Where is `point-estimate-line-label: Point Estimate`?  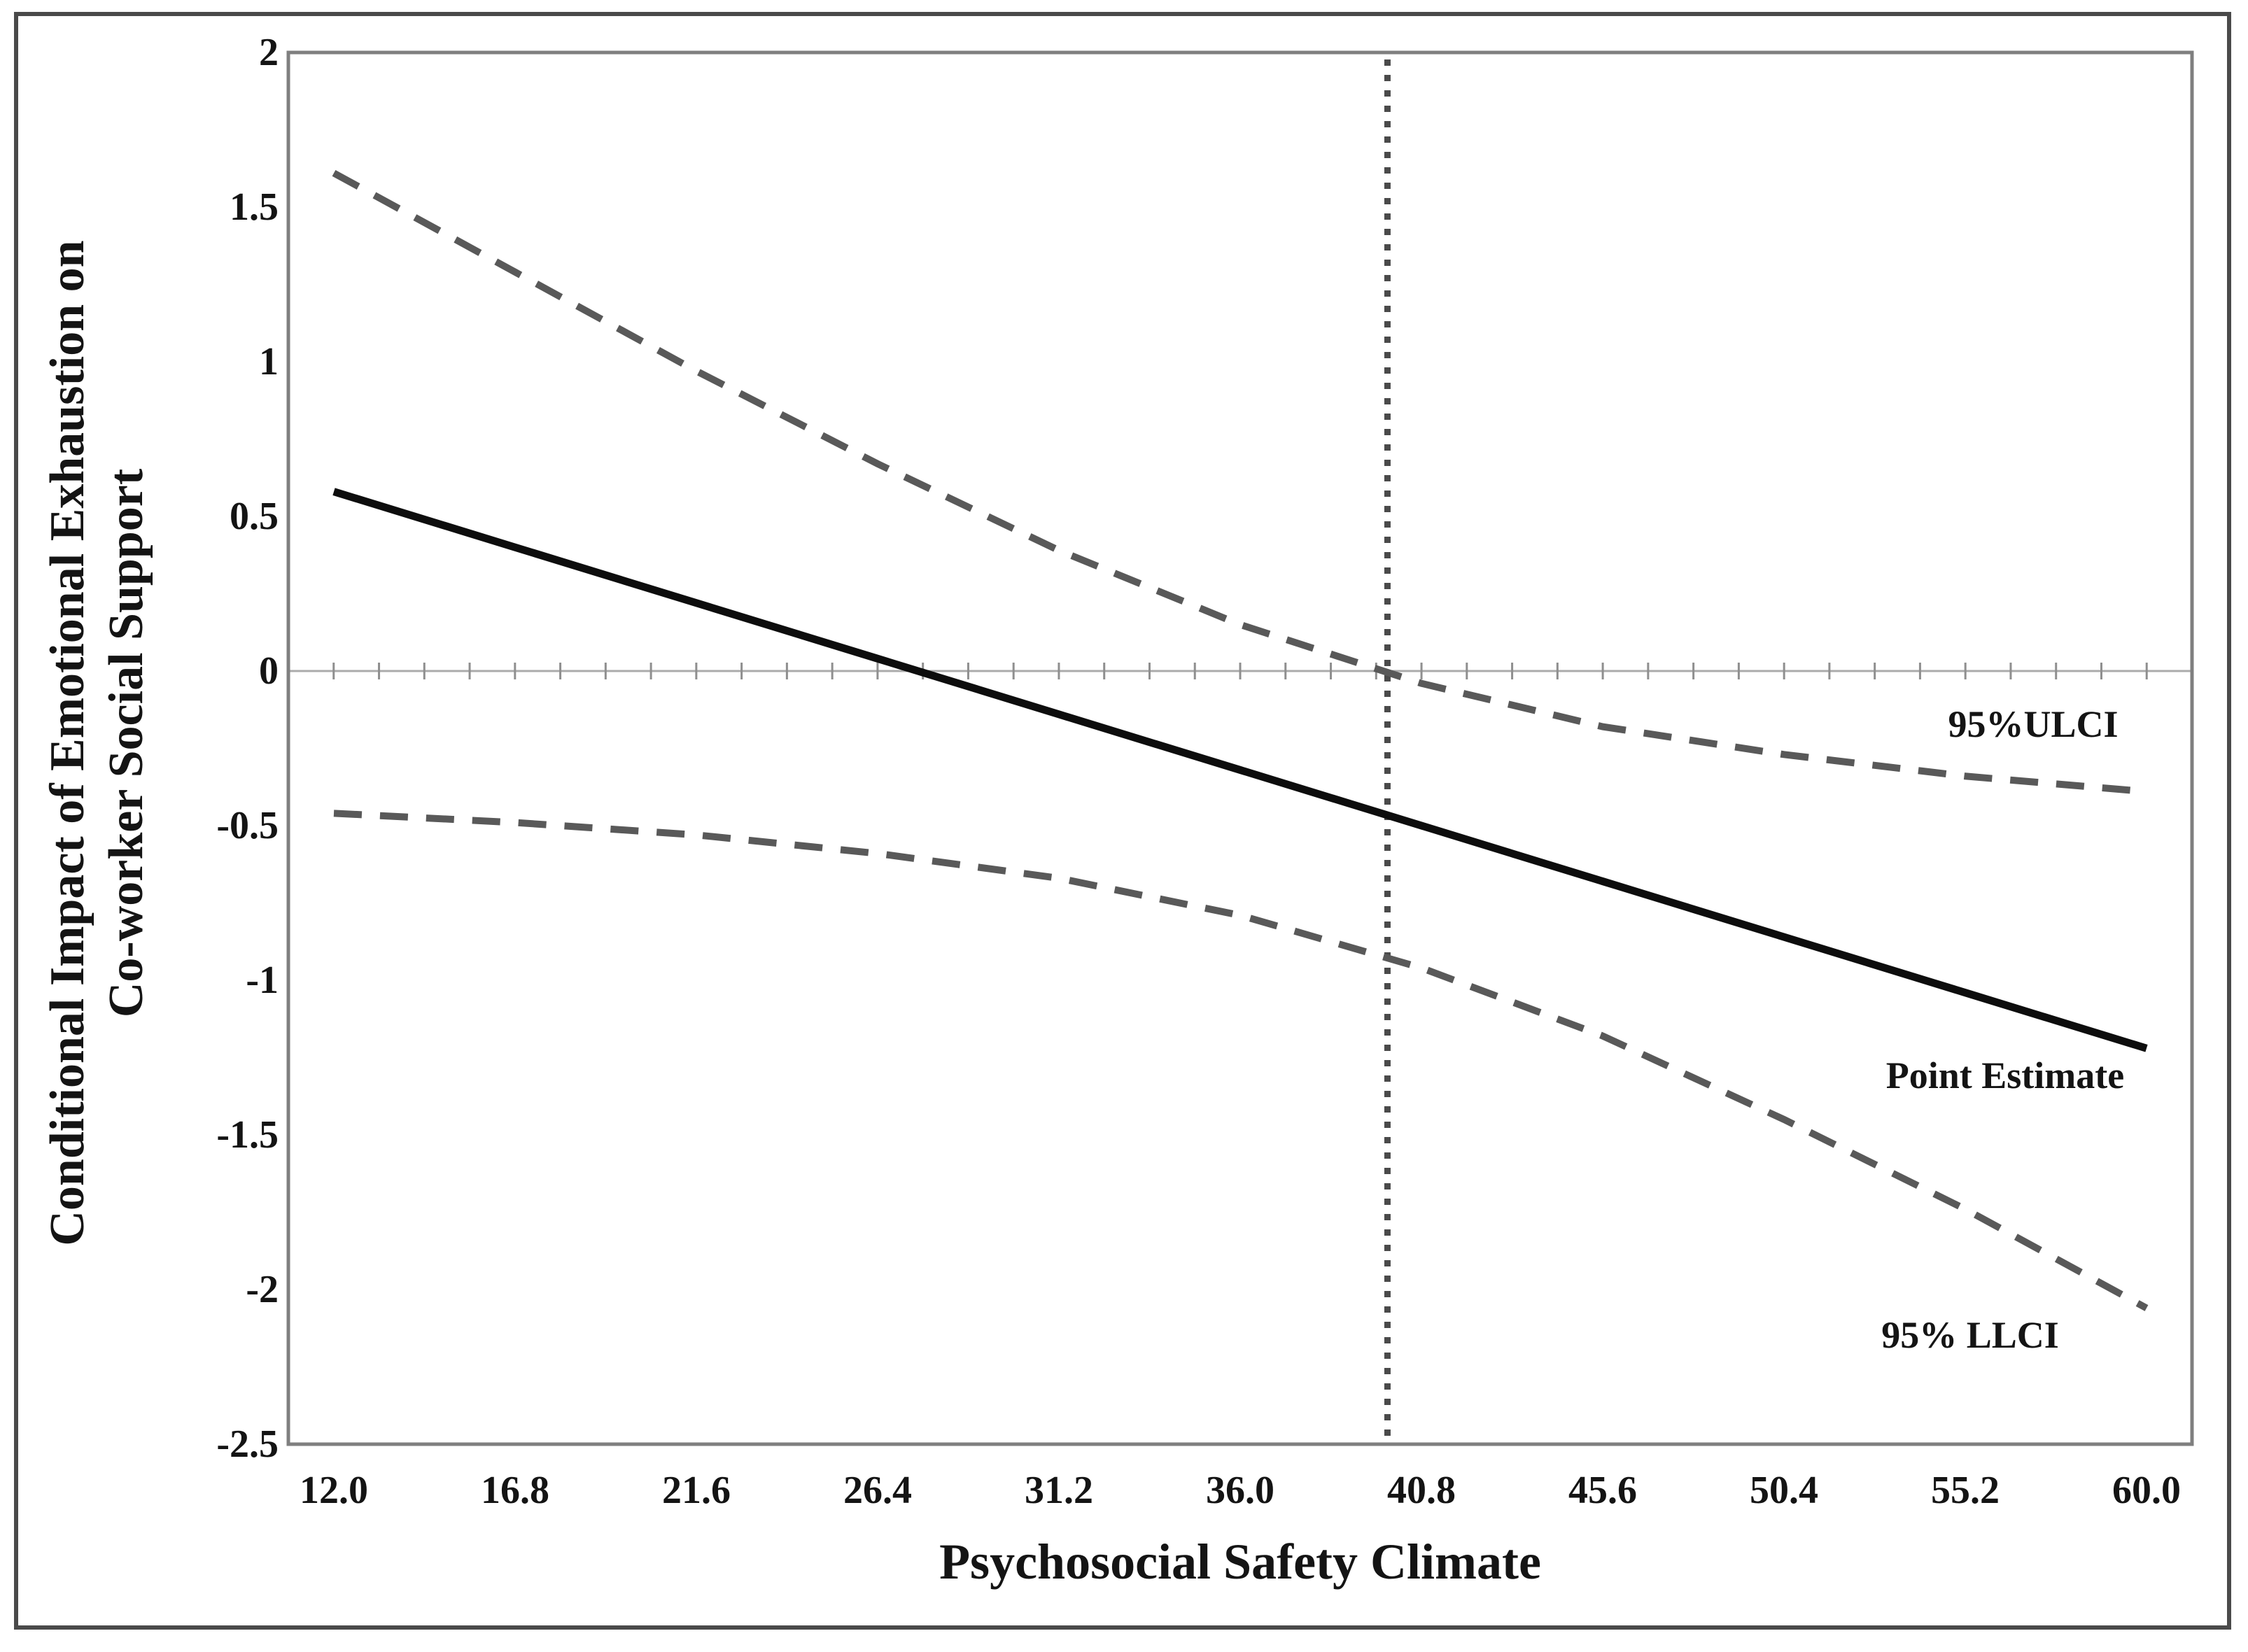
point-estimate-line-label: Point Estimate is located at coordinates (2005, 1075).